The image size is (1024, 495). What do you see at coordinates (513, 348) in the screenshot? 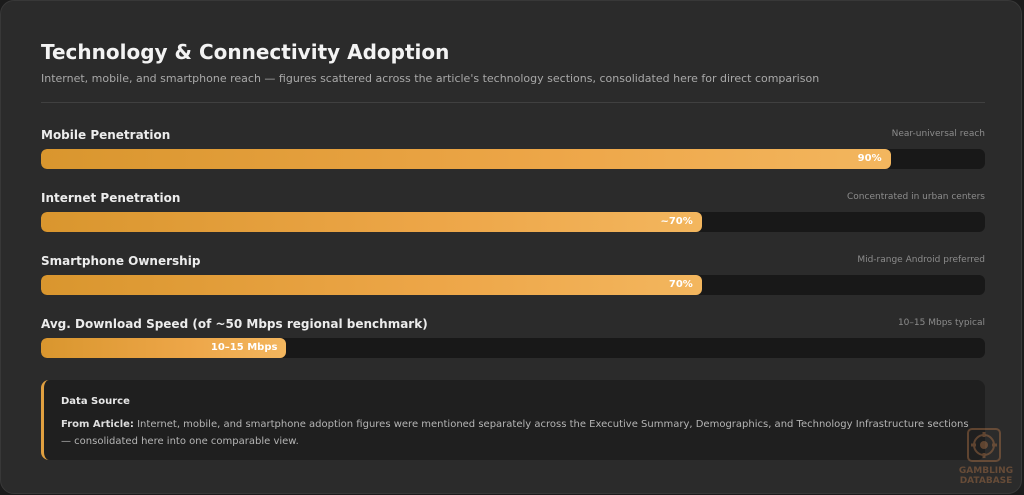
I see `bar-track: 10–15 Mbps` at bounding box center [513, 348].